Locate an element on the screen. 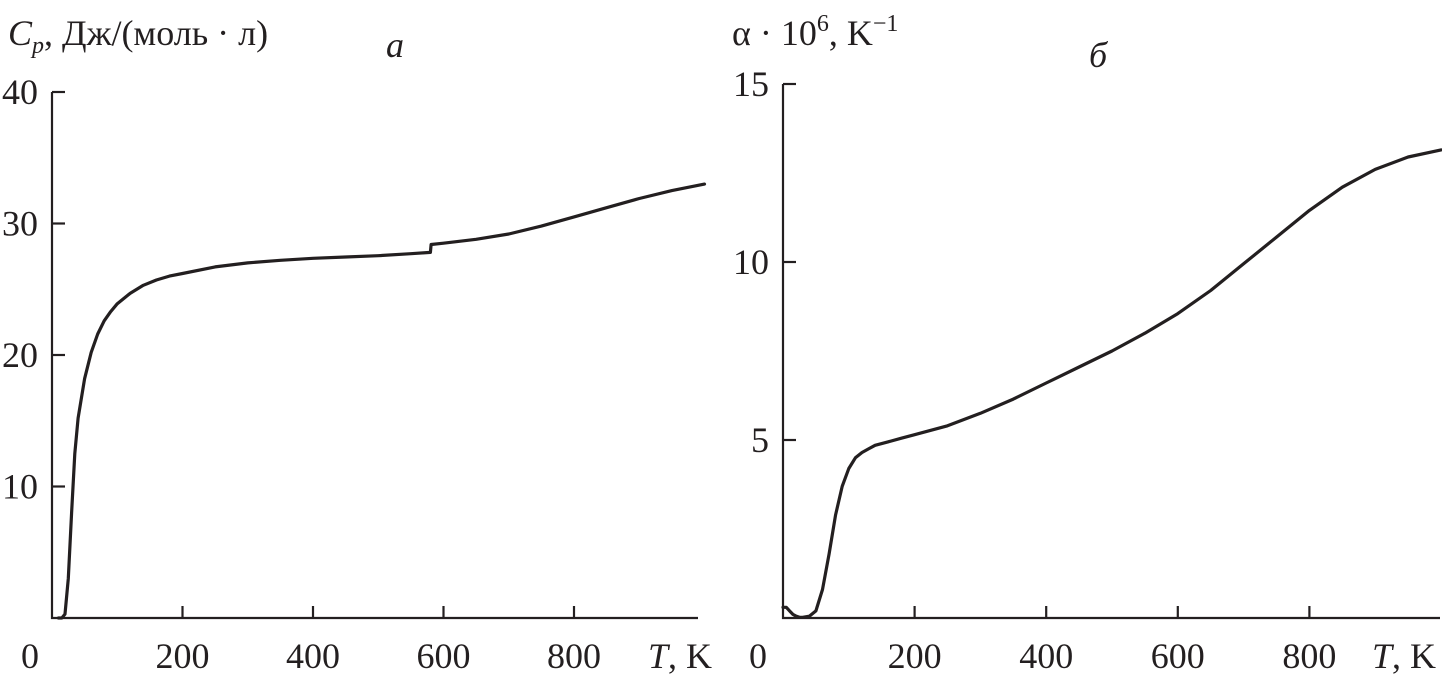  x-axis-label-b: T, K is located at coordinates (1404, 656).